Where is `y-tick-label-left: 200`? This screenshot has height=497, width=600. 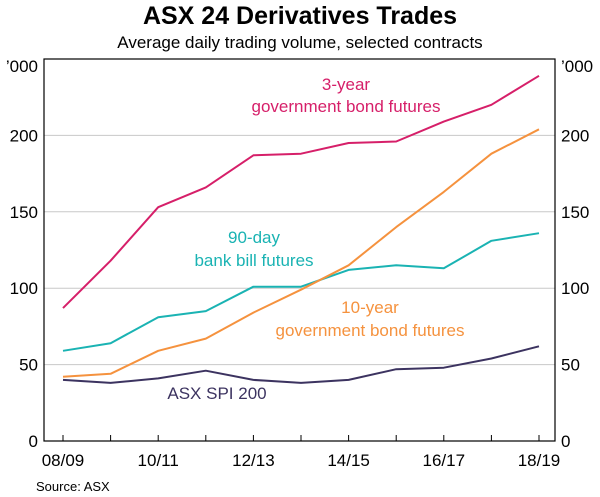 y-tick-label-left: 200 is located at coordinates (24, 135).